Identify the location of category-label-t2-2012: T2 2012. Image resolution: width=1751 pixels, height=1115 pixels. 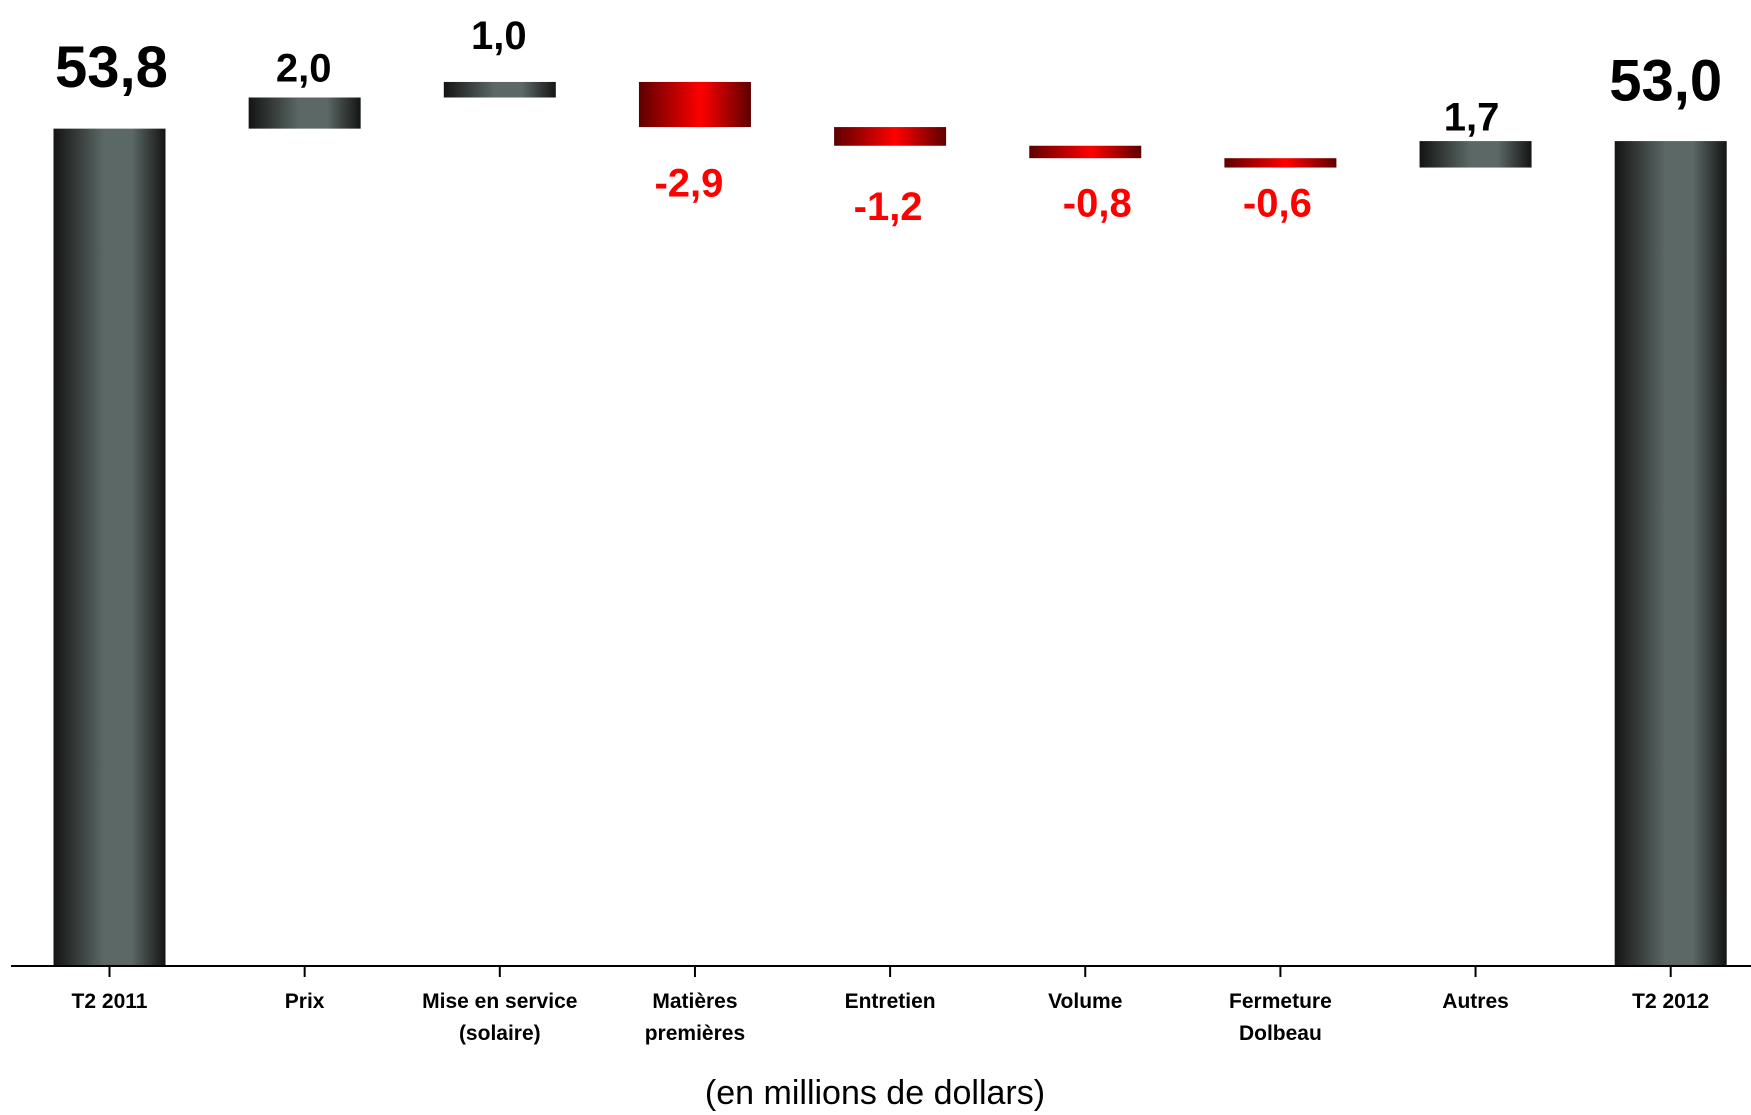
(1670, 1001).